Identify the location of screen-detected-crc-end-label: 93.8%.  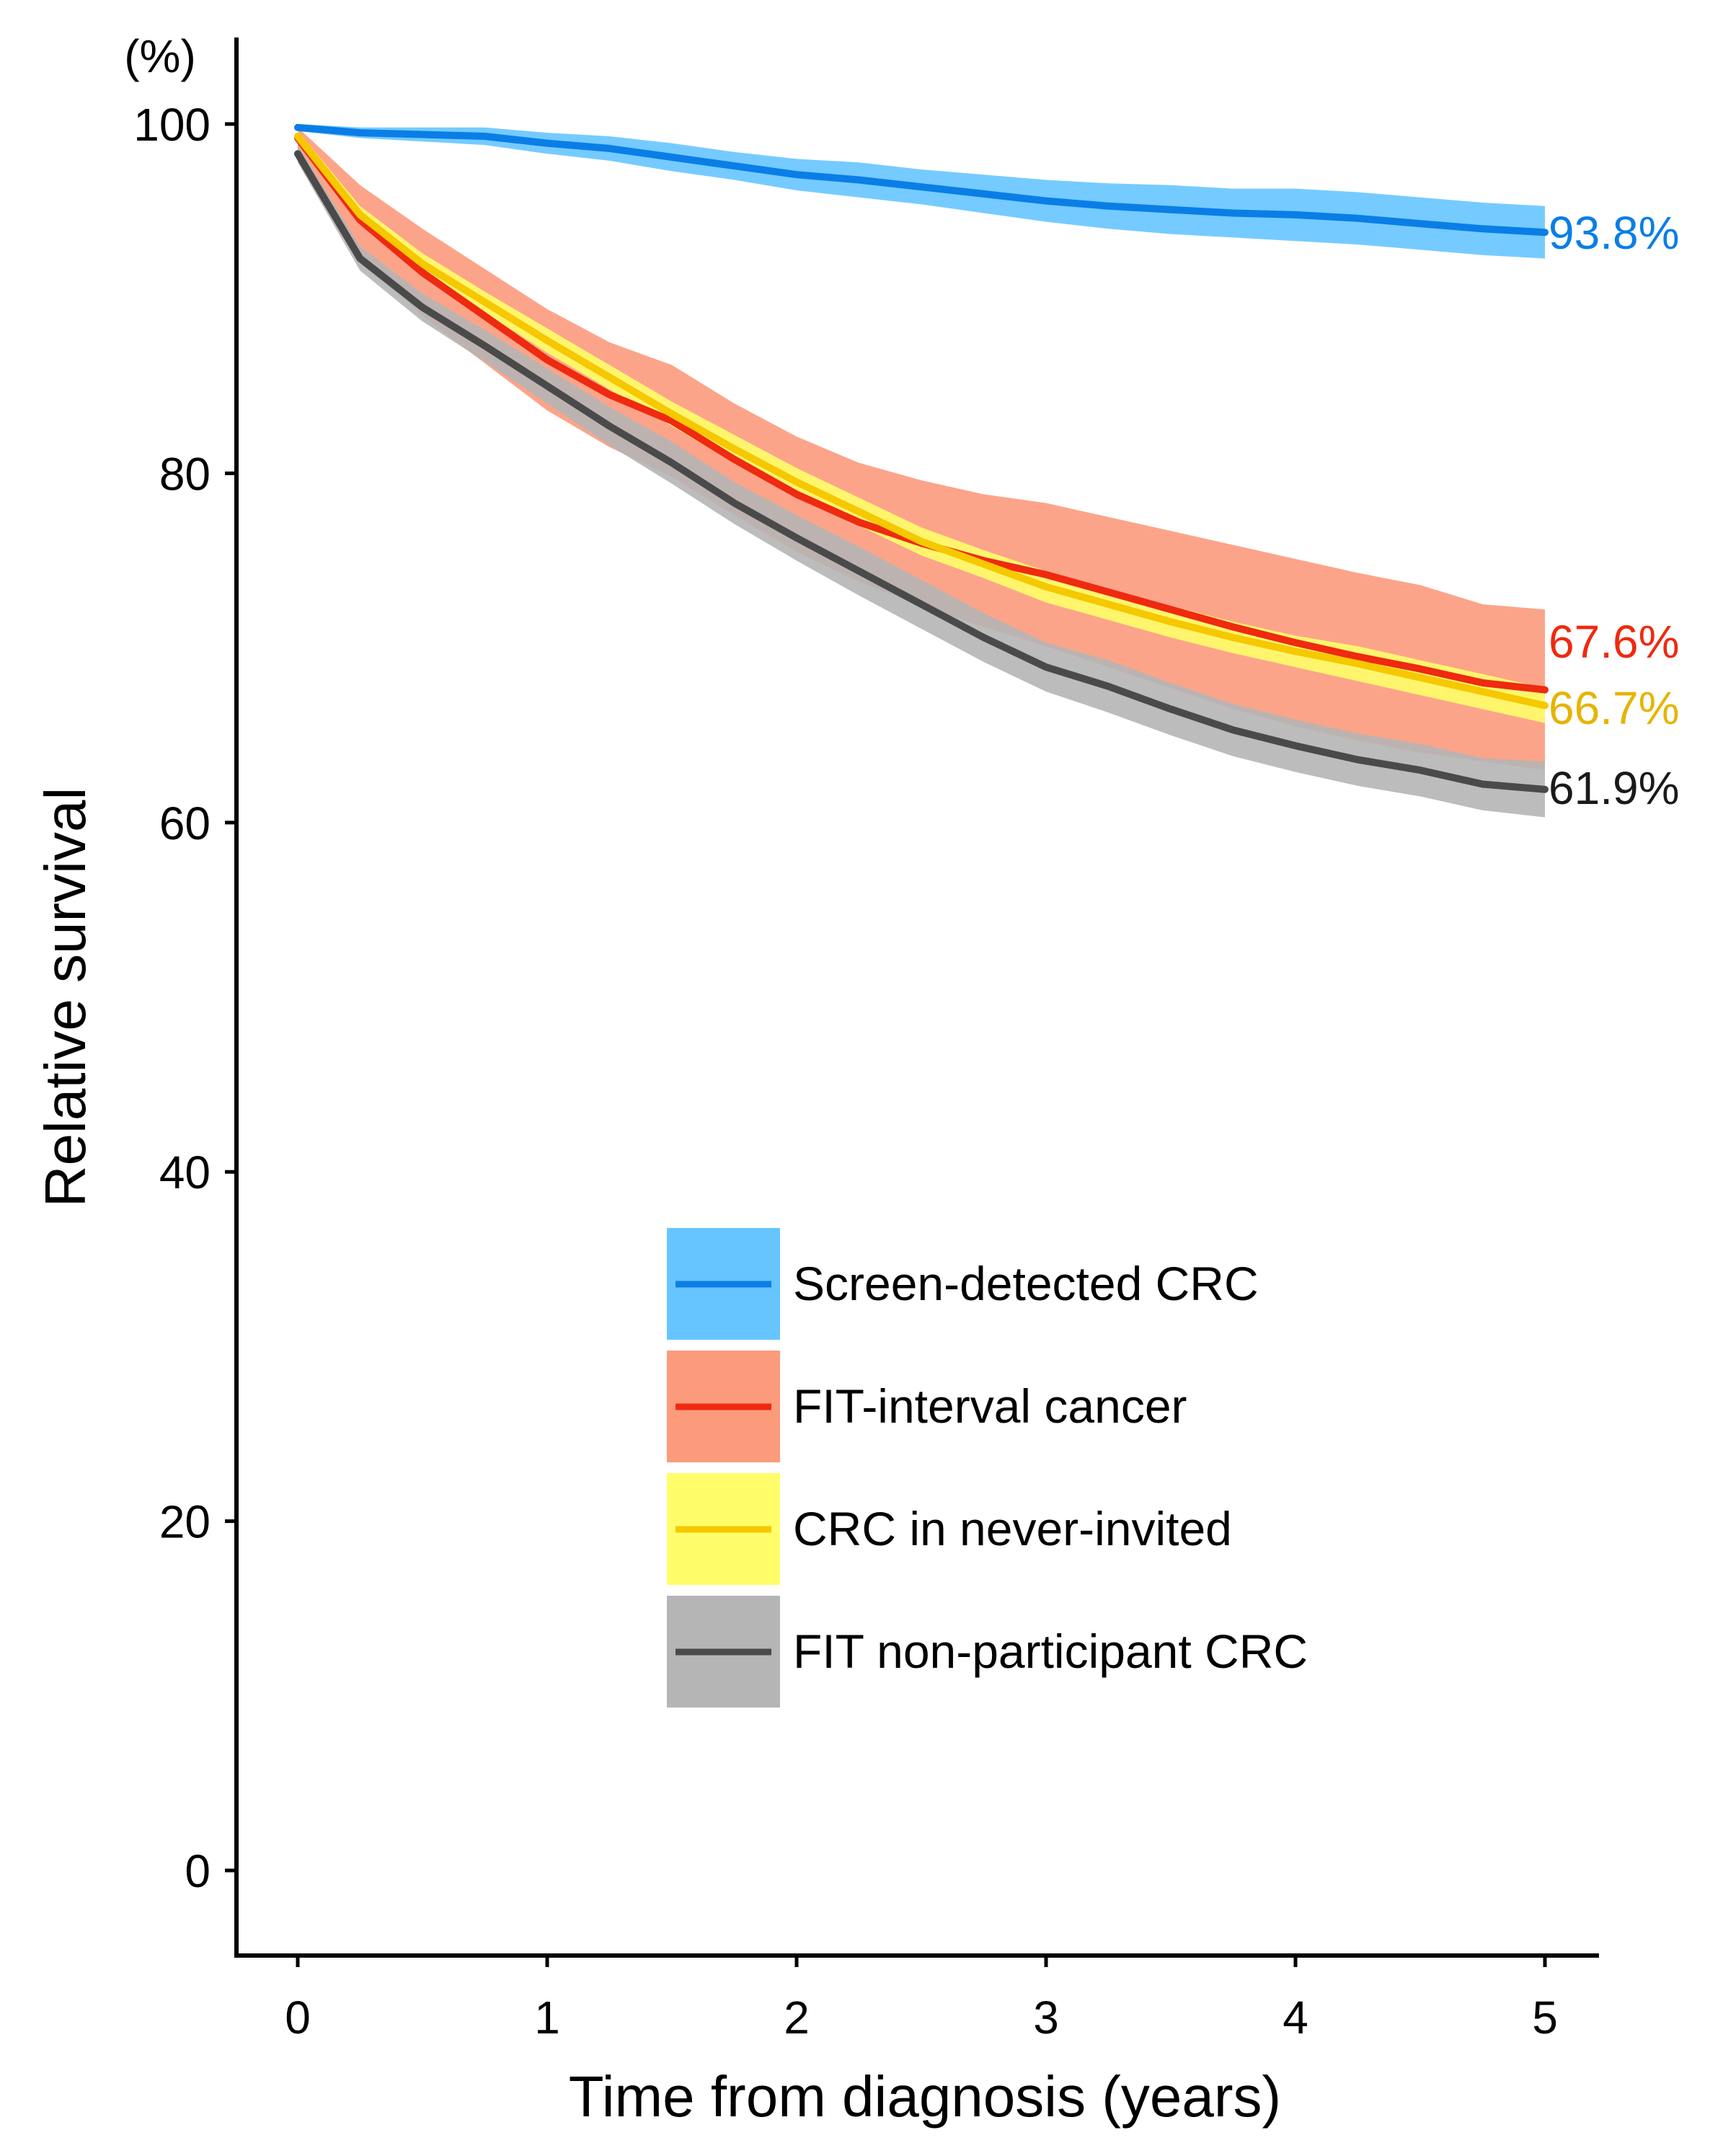
(1614, 233).